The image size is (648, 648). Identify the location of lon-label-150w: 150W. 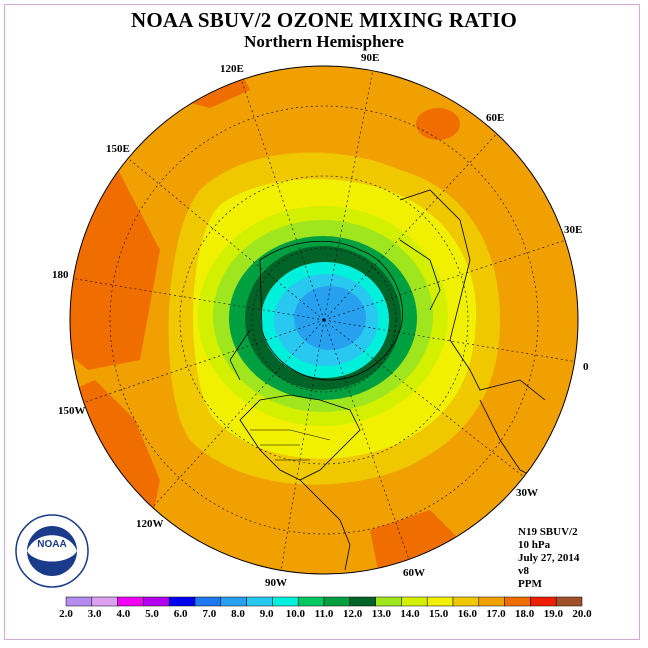
(72, 411).